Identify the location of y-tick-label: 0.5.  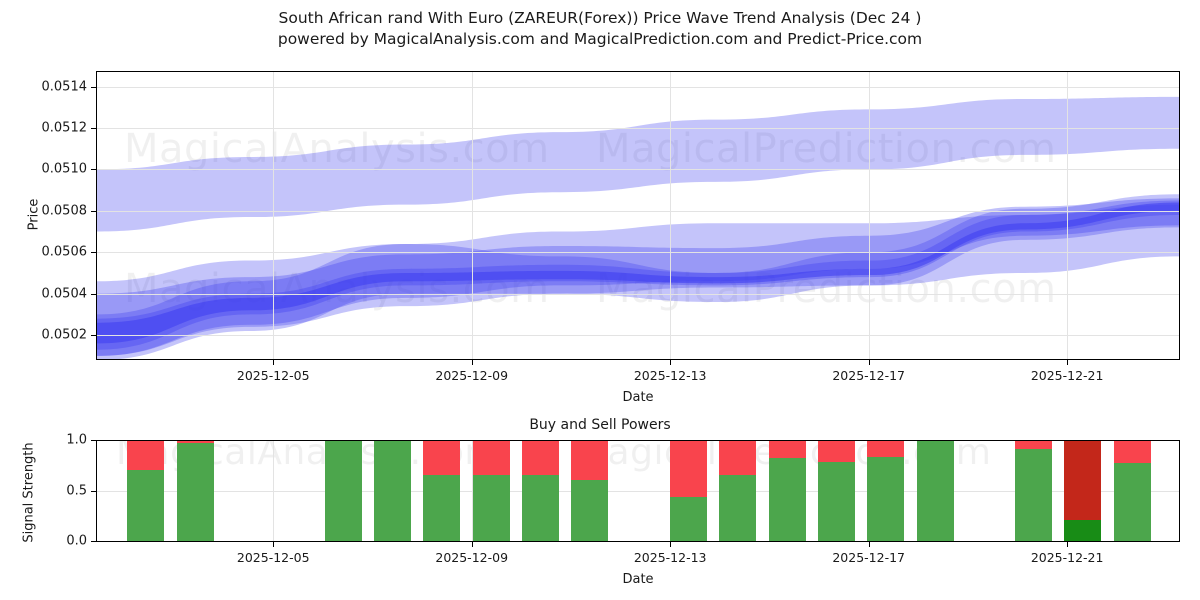
(76, 491).